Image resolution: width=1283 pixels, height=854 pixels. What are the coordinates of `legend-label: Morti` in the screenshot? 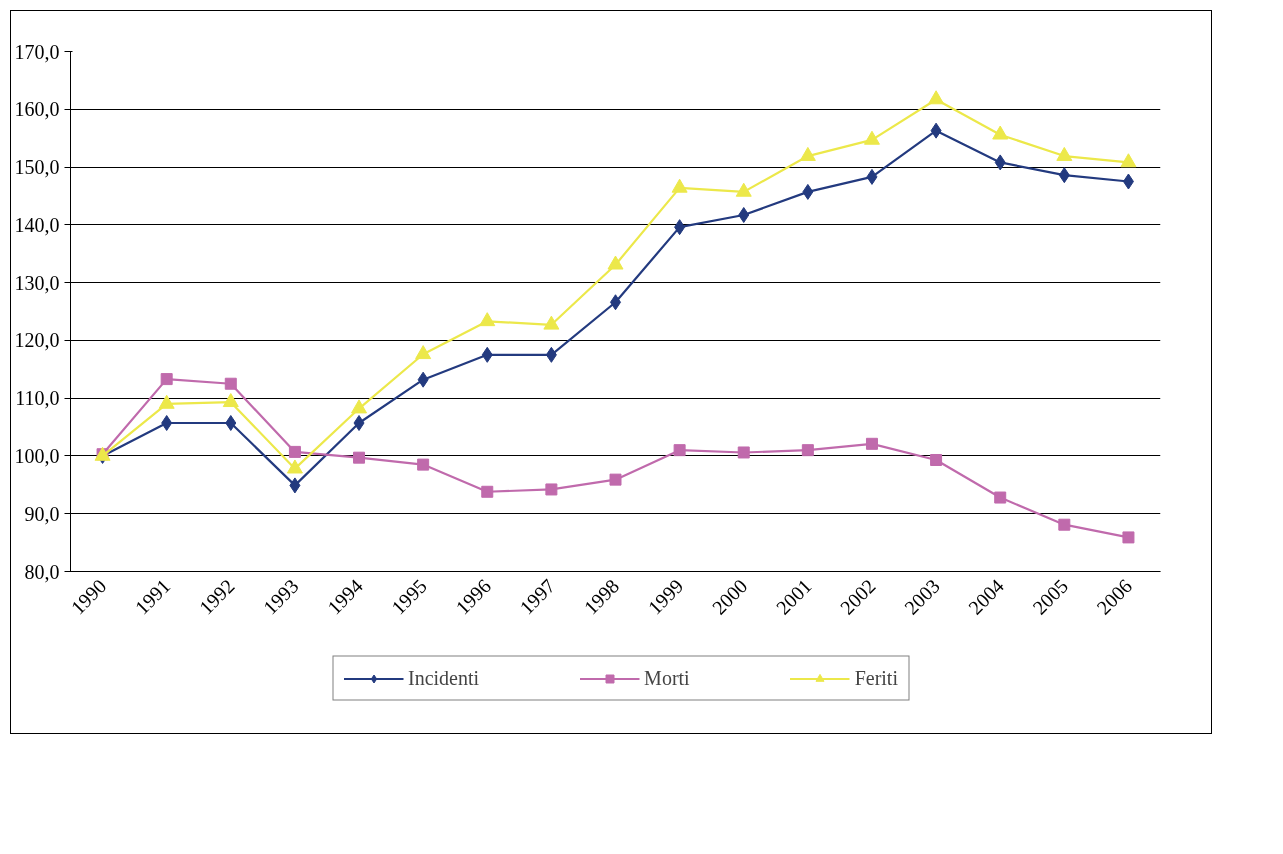 It's located at (667, 678).